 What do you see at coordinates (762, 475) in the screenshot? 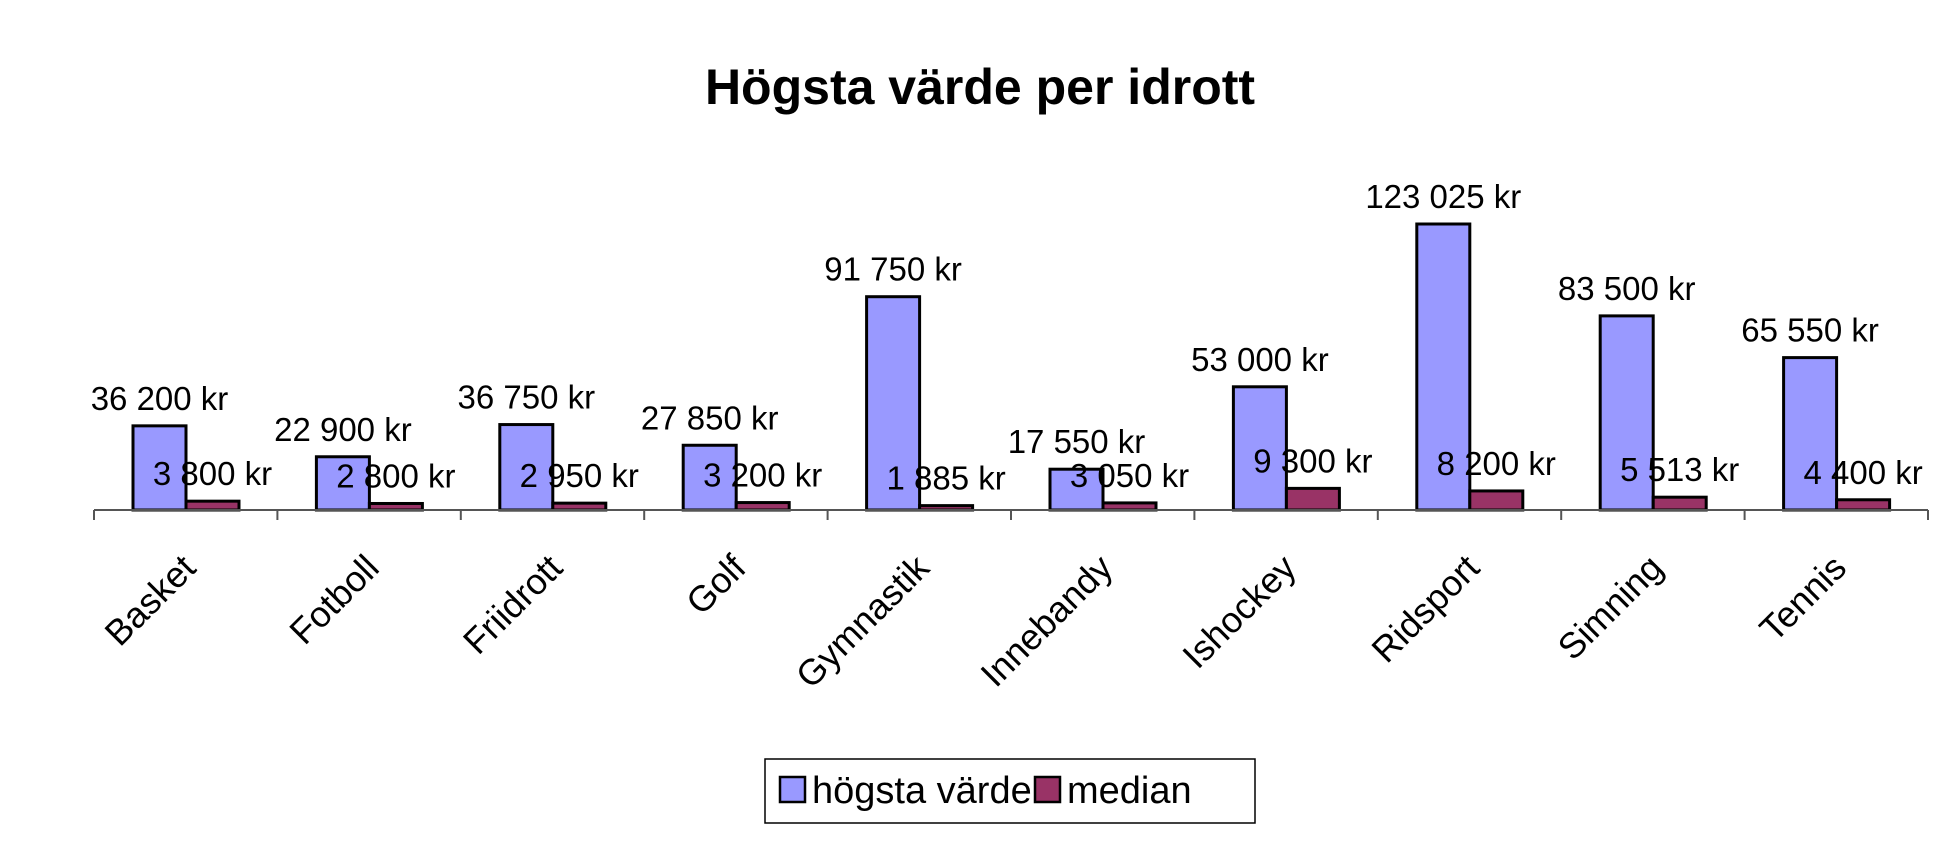
I see `data-label-median: 3 200 kr` at bounding box center [762, 475].